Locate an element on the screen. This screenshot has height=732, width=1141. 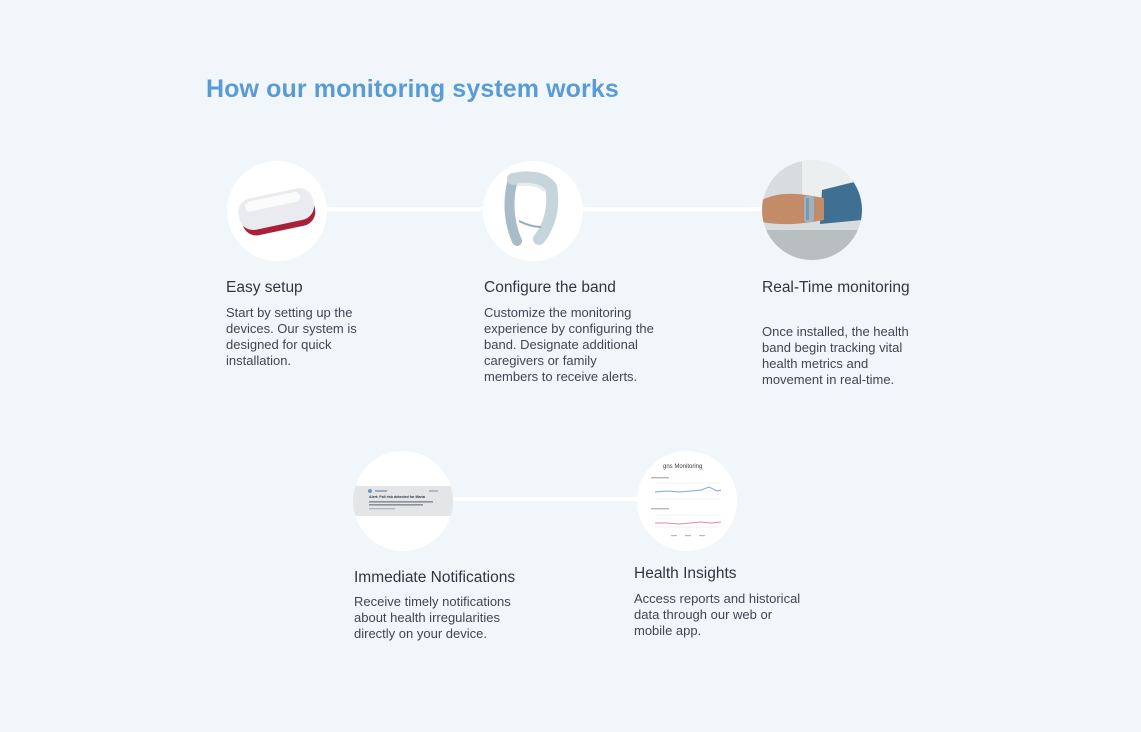
step-icon-health-insights: gns Monitoring is located at coordinates (687, 501).